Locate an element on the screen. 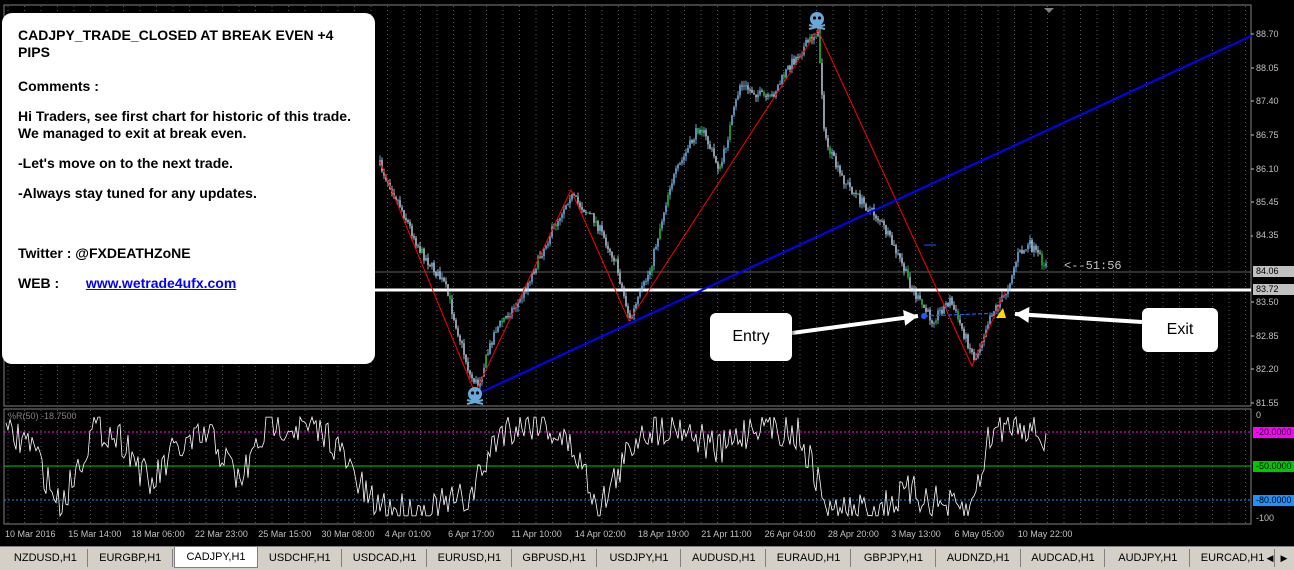 This screenshot has height=570, width=1294. time-axis-label: 18 Mar 06:00 is located at coordinates (158, 534).